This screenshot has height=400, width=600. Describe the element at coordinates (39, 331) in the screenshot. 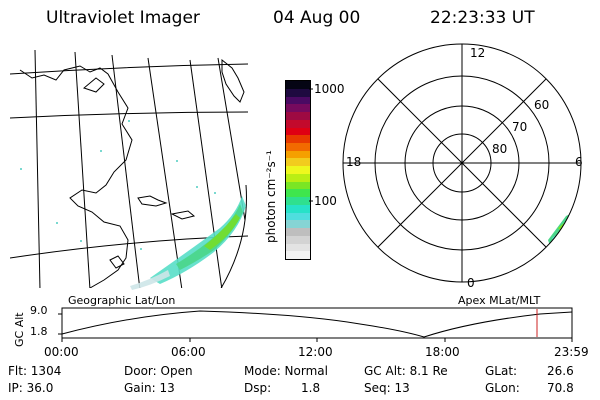

I see `timeline-ytick-1.8: 1.8` at that location.